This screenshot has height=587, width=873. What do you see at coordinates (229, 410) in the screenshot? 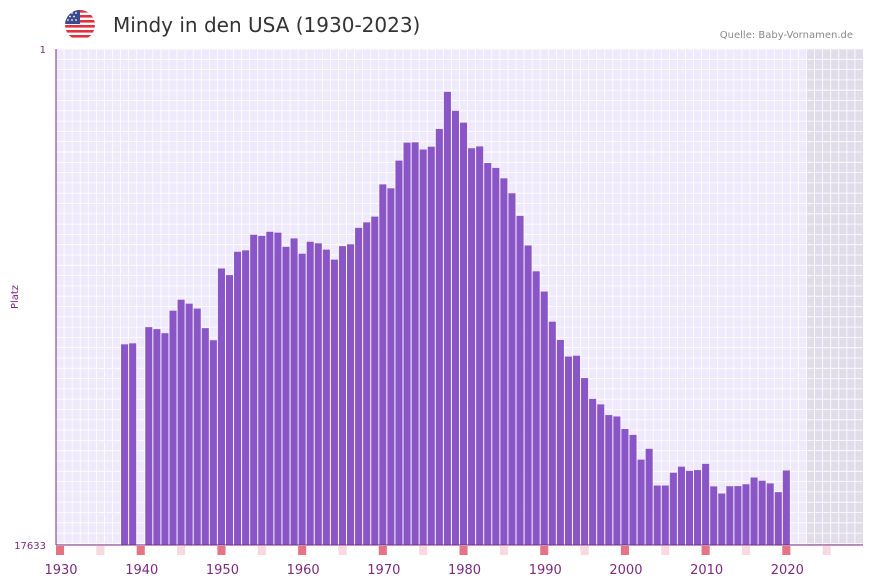
I see `bar-1951` at bounding box center [229, 410].